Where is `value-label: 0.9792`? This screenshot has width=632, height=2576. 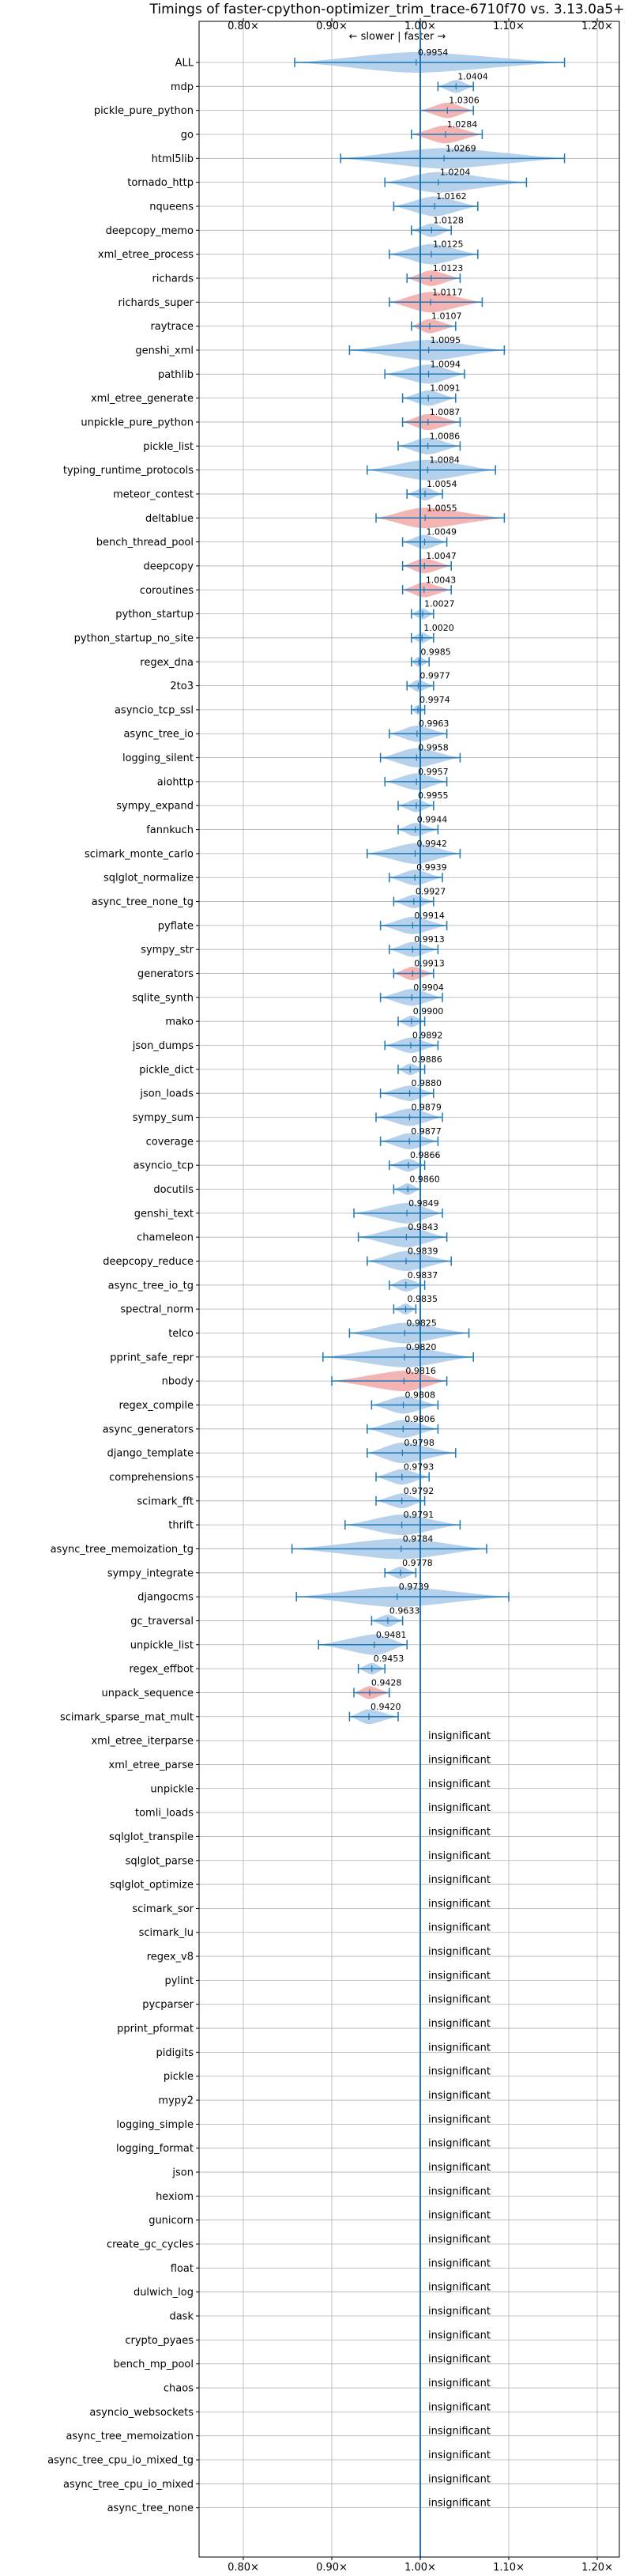
value-label: 0.9792 is located at coordinates (419, 1491).